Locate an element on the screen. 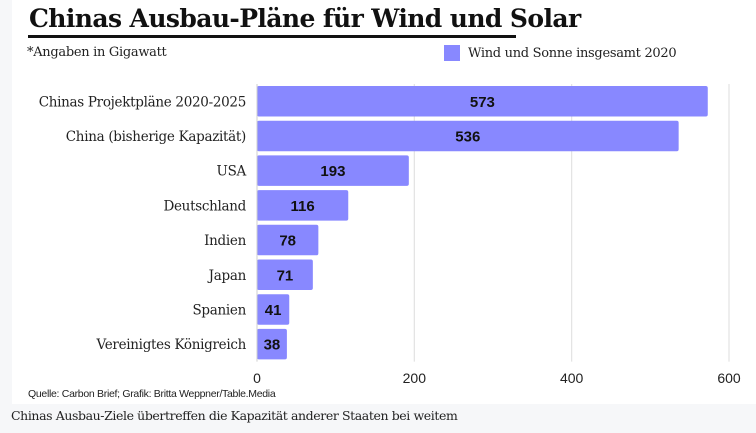  value-label: 71 is located at coordinates (285, 275).